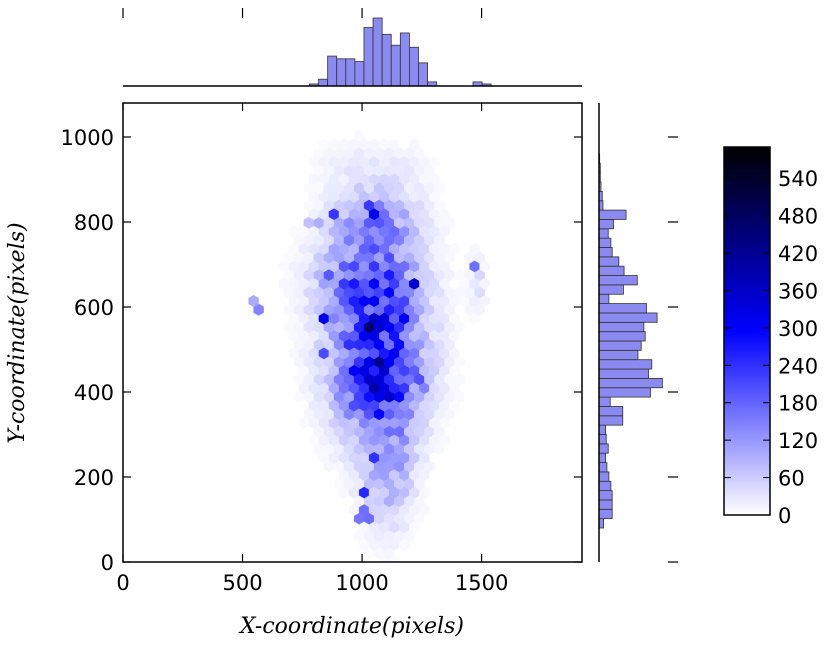  What do you see at coordinates (351, 626) in the screenshot?
I see `x-axis-label: X-coordinate(pixels)` at bounding box center [351, 626].